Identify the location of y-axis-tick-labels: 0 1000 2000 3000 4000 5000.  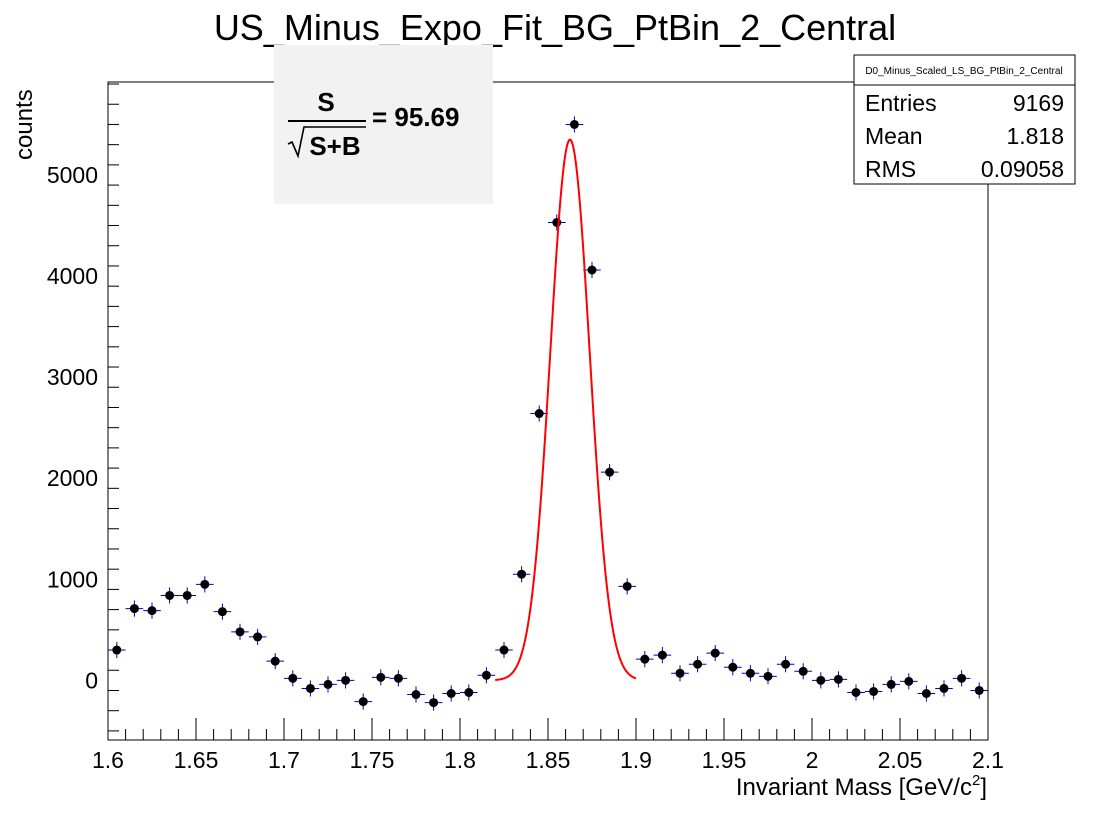
(72, 427).